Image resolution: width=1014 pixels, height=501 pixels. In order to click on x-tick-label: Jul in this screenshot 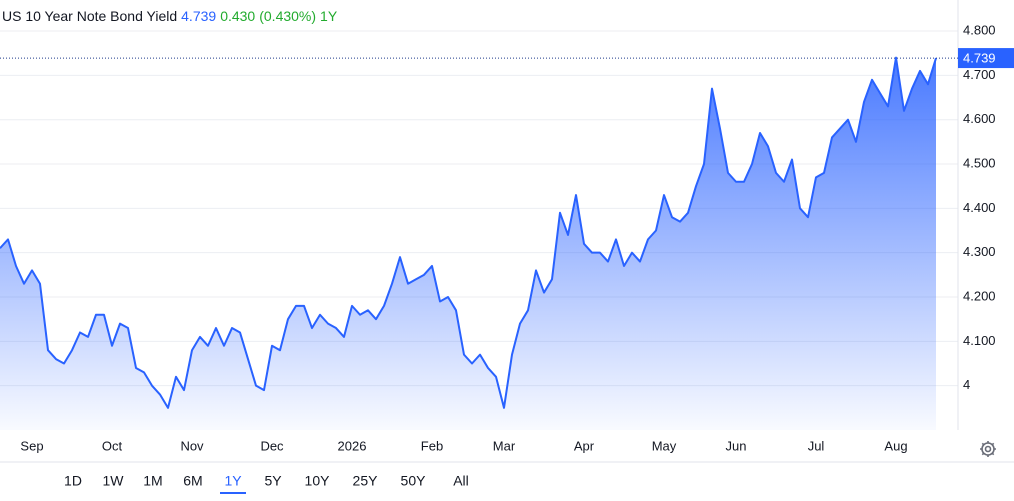, I will do `click(816, 445)`.